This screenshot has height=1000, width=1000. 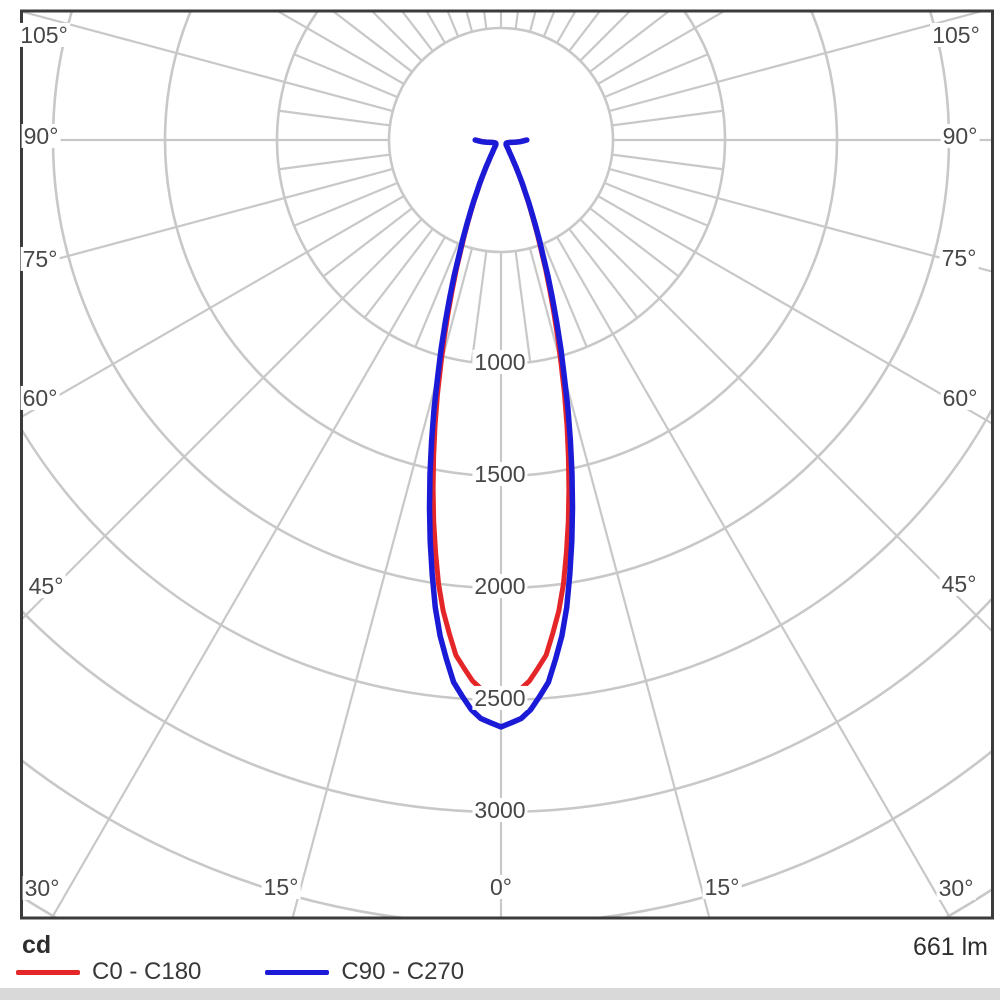 What do you see at coordinates (147, 971) in the screenshot?
I see `legend-label-c0-c180: C0 - C180` at bounding box center [147, 971].